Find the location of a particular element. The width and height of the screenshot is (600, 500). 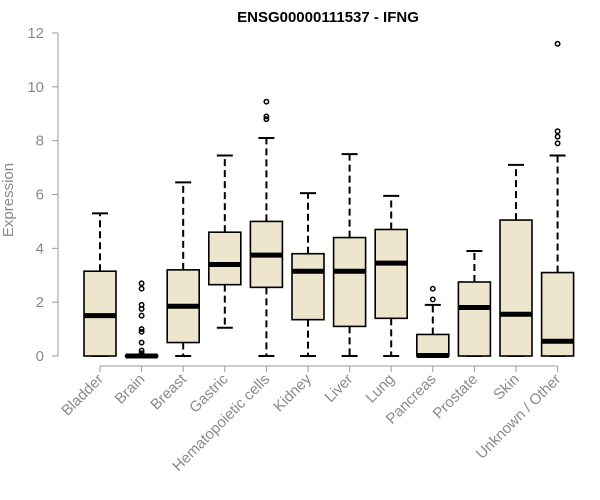

box-lung is located at coordinates (391, 275).